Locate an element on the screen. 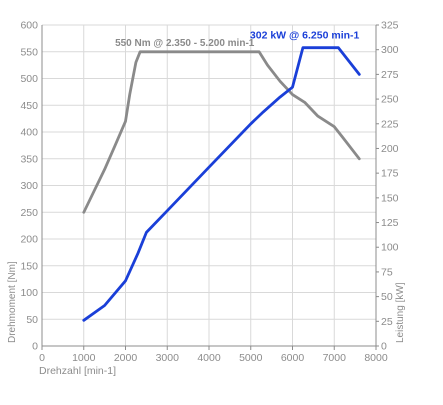 Image resolution: width=443 pixels, height=405 pixels. y-left-axis-title: Drehmoment [Nm] is located at coordinates (12, 302).